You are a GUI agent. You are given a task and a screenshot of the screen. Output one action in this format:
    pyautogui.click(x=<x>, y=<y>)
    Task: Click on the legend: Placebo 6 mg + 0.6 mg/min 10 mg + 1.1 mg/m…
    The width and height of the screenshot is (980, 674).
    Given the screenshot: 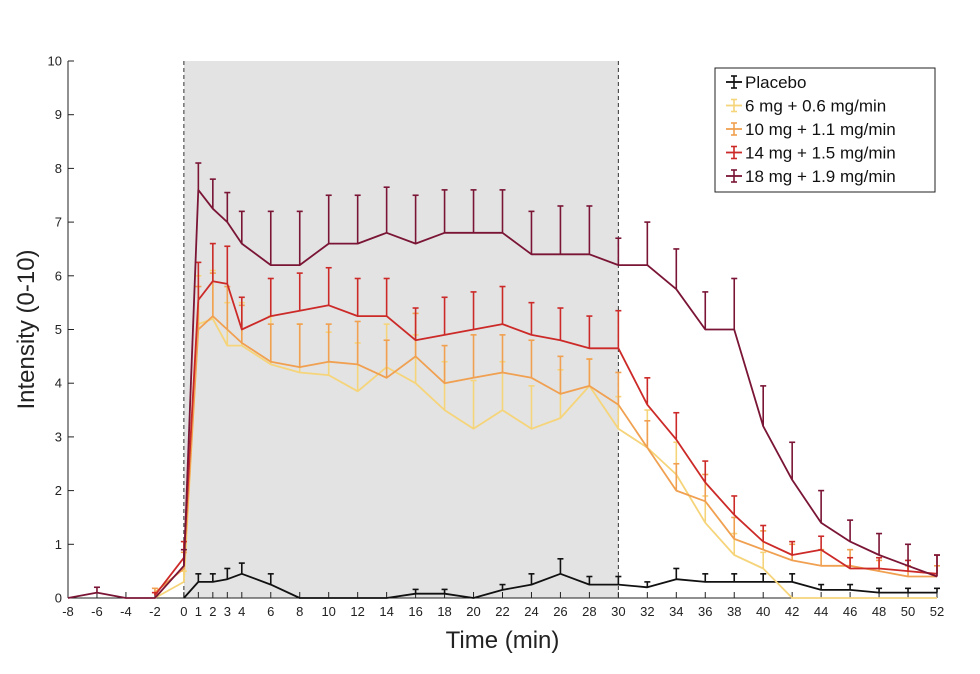 What is the action you would take?
    pyautogui.click(x=825, y=130)
    